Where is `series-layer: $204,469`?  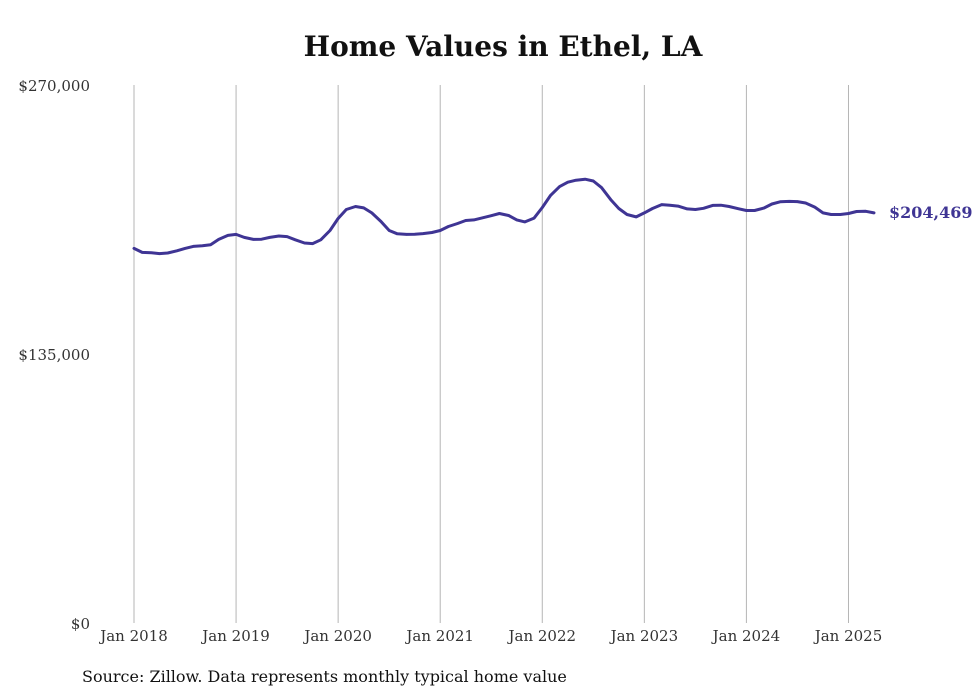
series-layer: $204,469 is located at coordinates (552, 216).